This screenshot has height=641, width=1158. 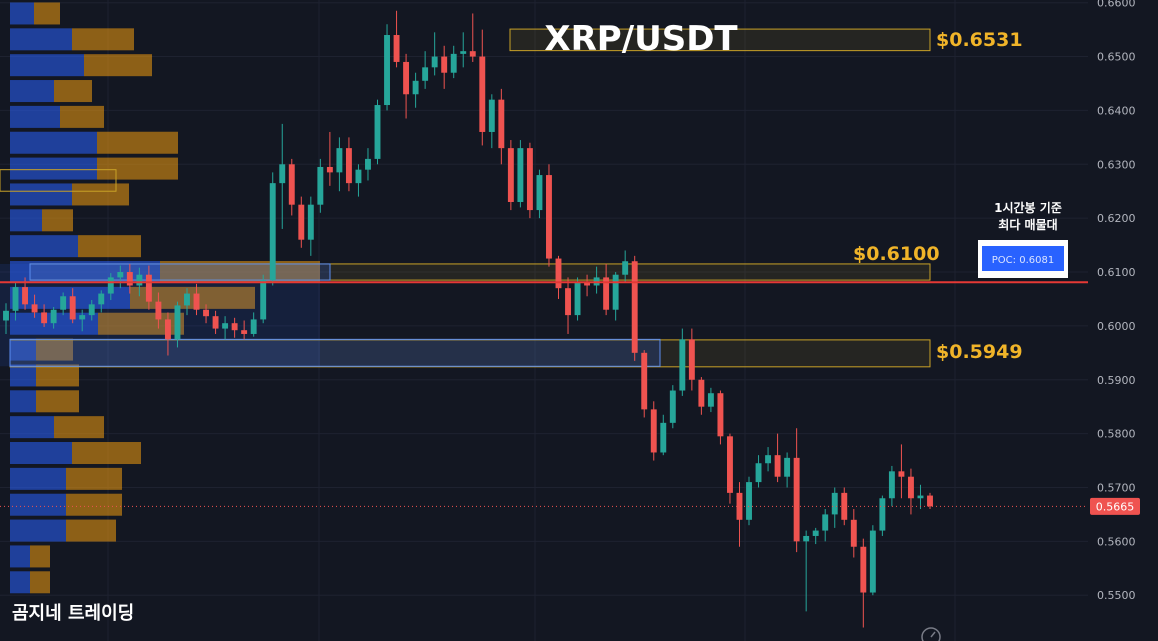 I want to click on y-tick-label: 0.6200, so click(x=1116, y=218).